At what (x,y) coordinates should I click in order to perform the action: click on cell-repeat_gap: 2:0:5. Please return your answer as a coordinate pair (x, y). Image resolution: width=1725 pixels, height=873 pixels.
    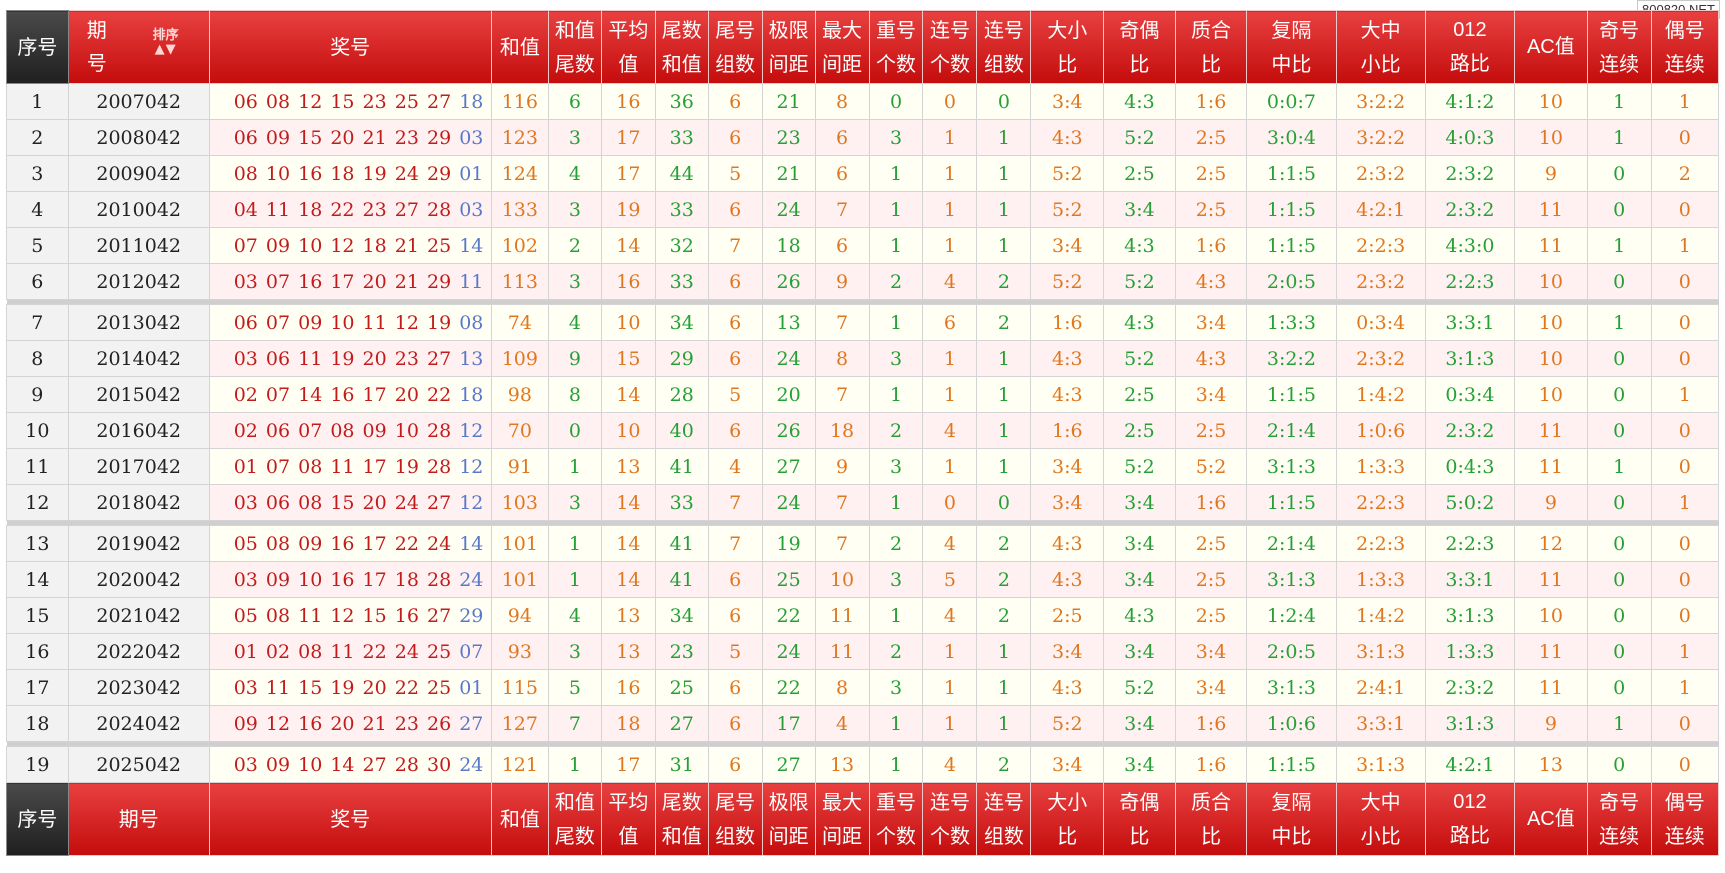
    Looking at the image, I should click on (1291, 651).